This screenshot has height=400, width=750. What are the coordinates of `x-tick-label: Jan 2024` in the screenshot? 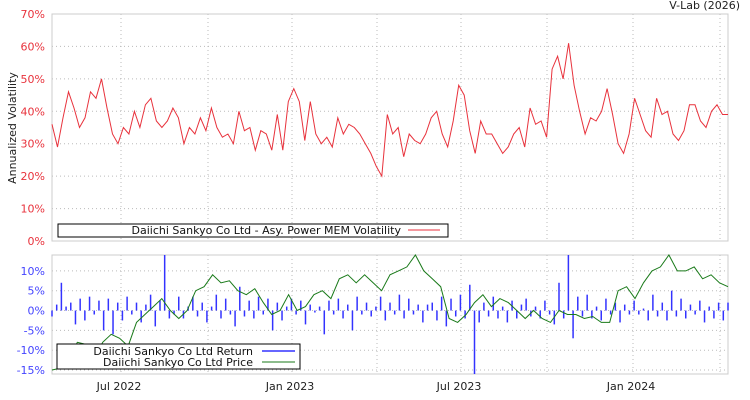 It's located at (630, 386).